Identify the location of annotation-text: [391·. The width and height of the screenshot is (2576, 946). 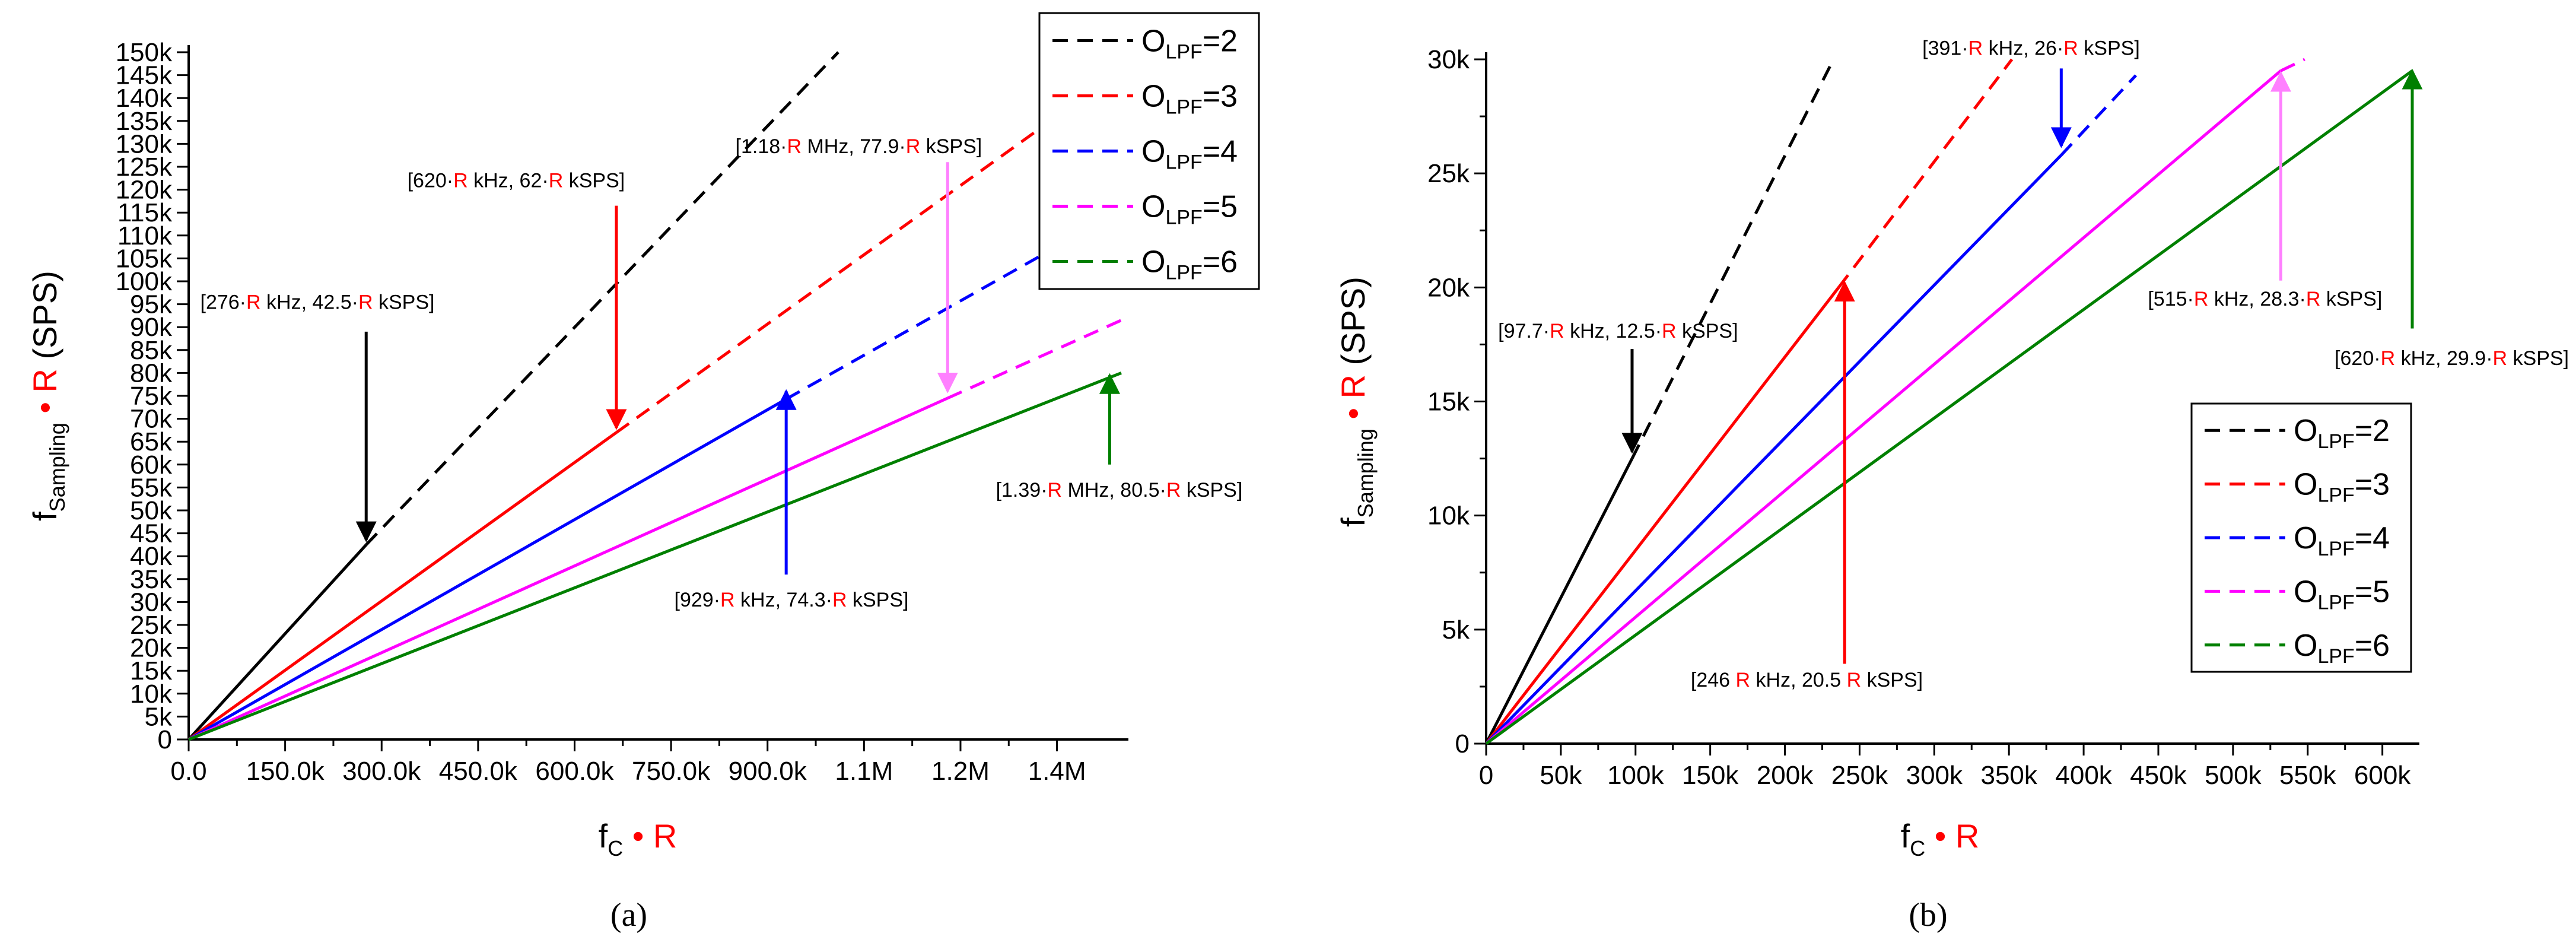
(1945, 48).